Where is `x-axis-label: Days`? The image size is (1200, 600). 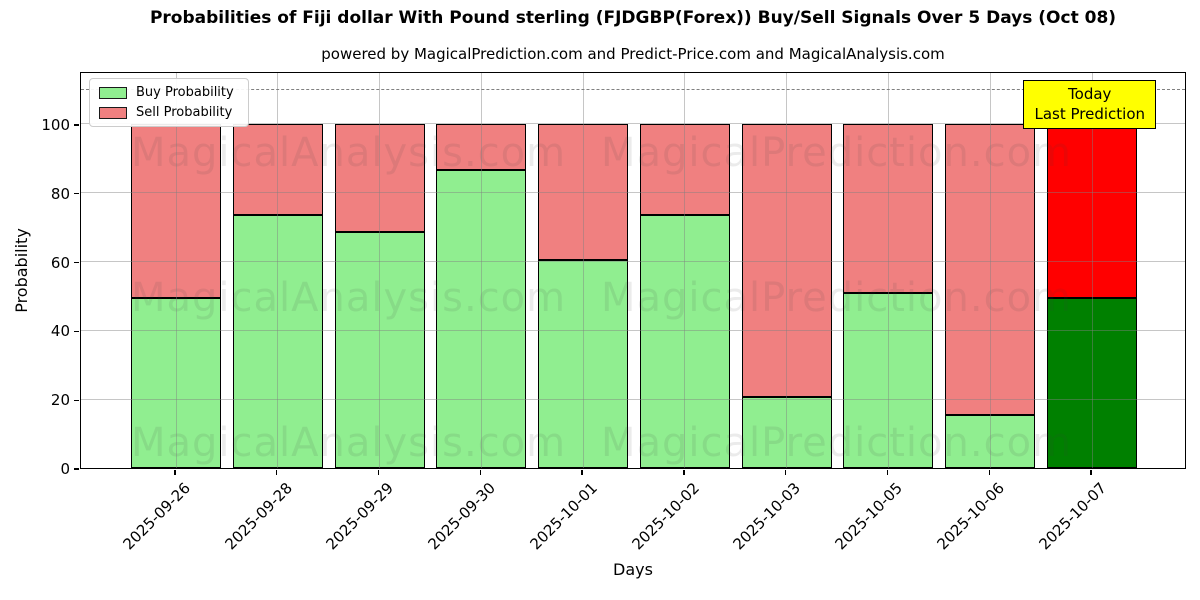
x-axis-label: Days is located at coordinates (633, 569).